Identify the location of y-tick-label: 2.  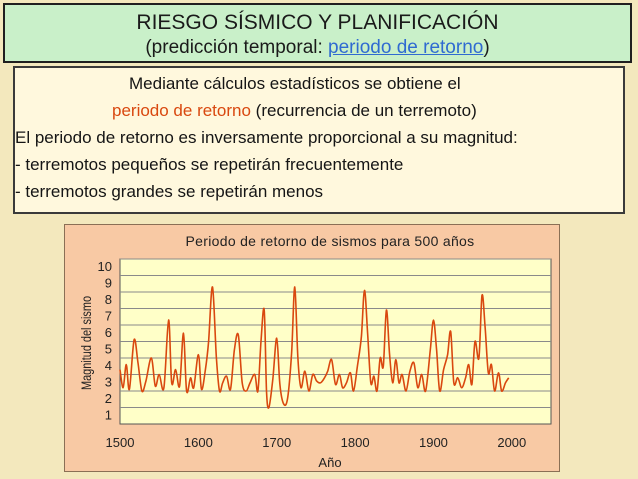
(108, 398).